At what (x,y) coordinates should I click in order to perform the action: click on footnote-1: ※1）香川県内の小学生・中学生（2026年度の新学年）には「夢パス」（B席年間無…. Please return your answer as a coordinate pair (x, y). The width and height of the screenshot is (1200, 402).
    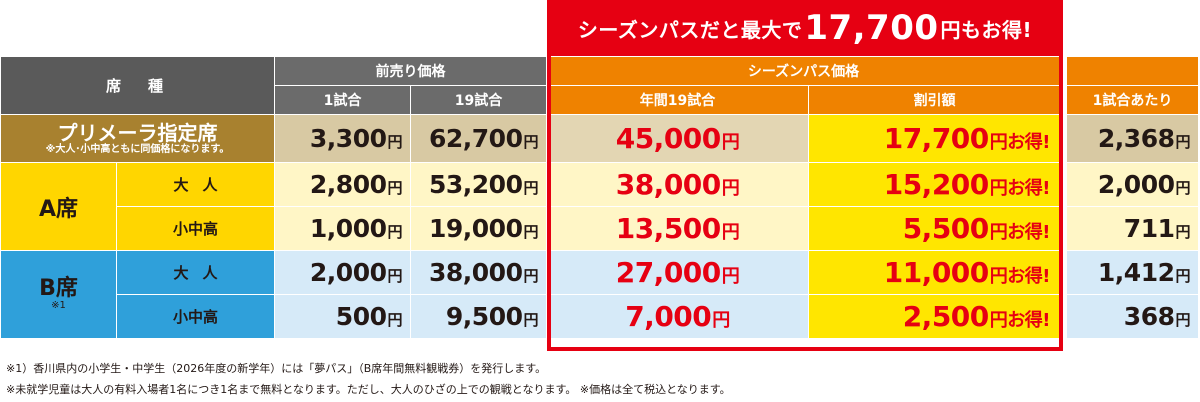
    Looking at the image, I should click on (276, 368).